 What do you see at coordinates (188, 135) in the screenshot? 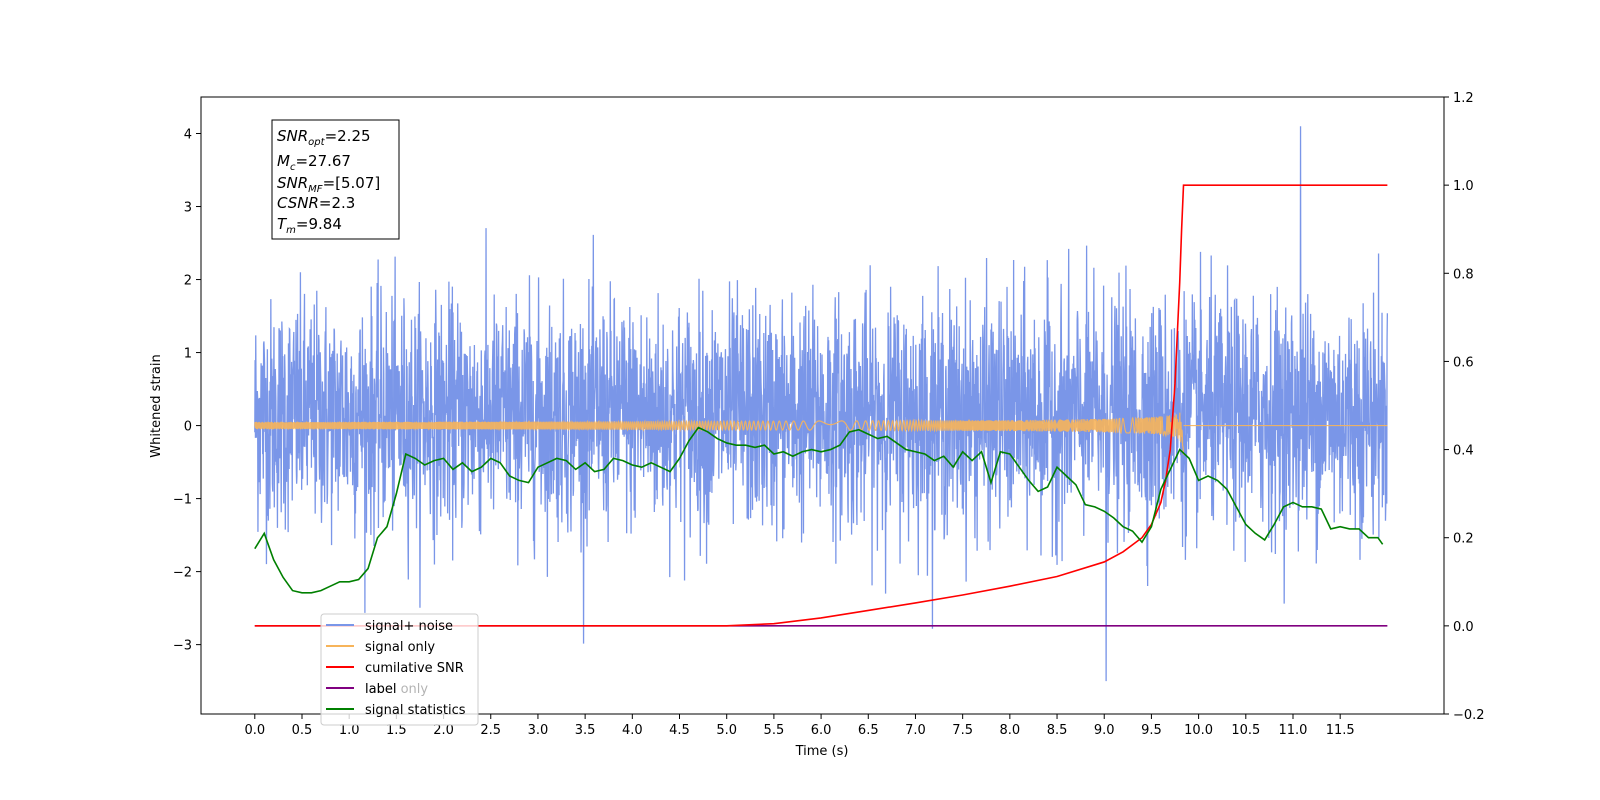
I see `y-left-tick-label: 4` at bounding box center [188, 135].